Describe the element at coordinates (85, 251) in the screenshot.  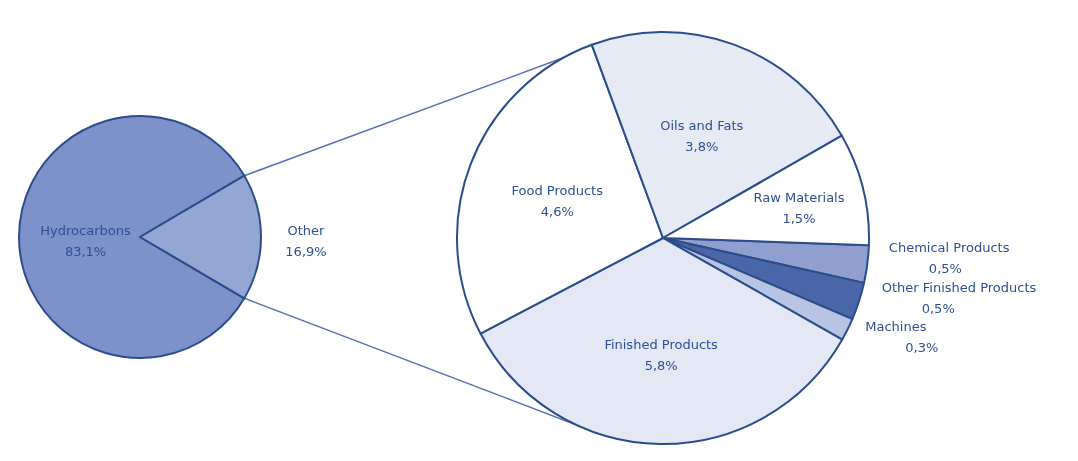
I see `data-label: 83,1%` at that location.